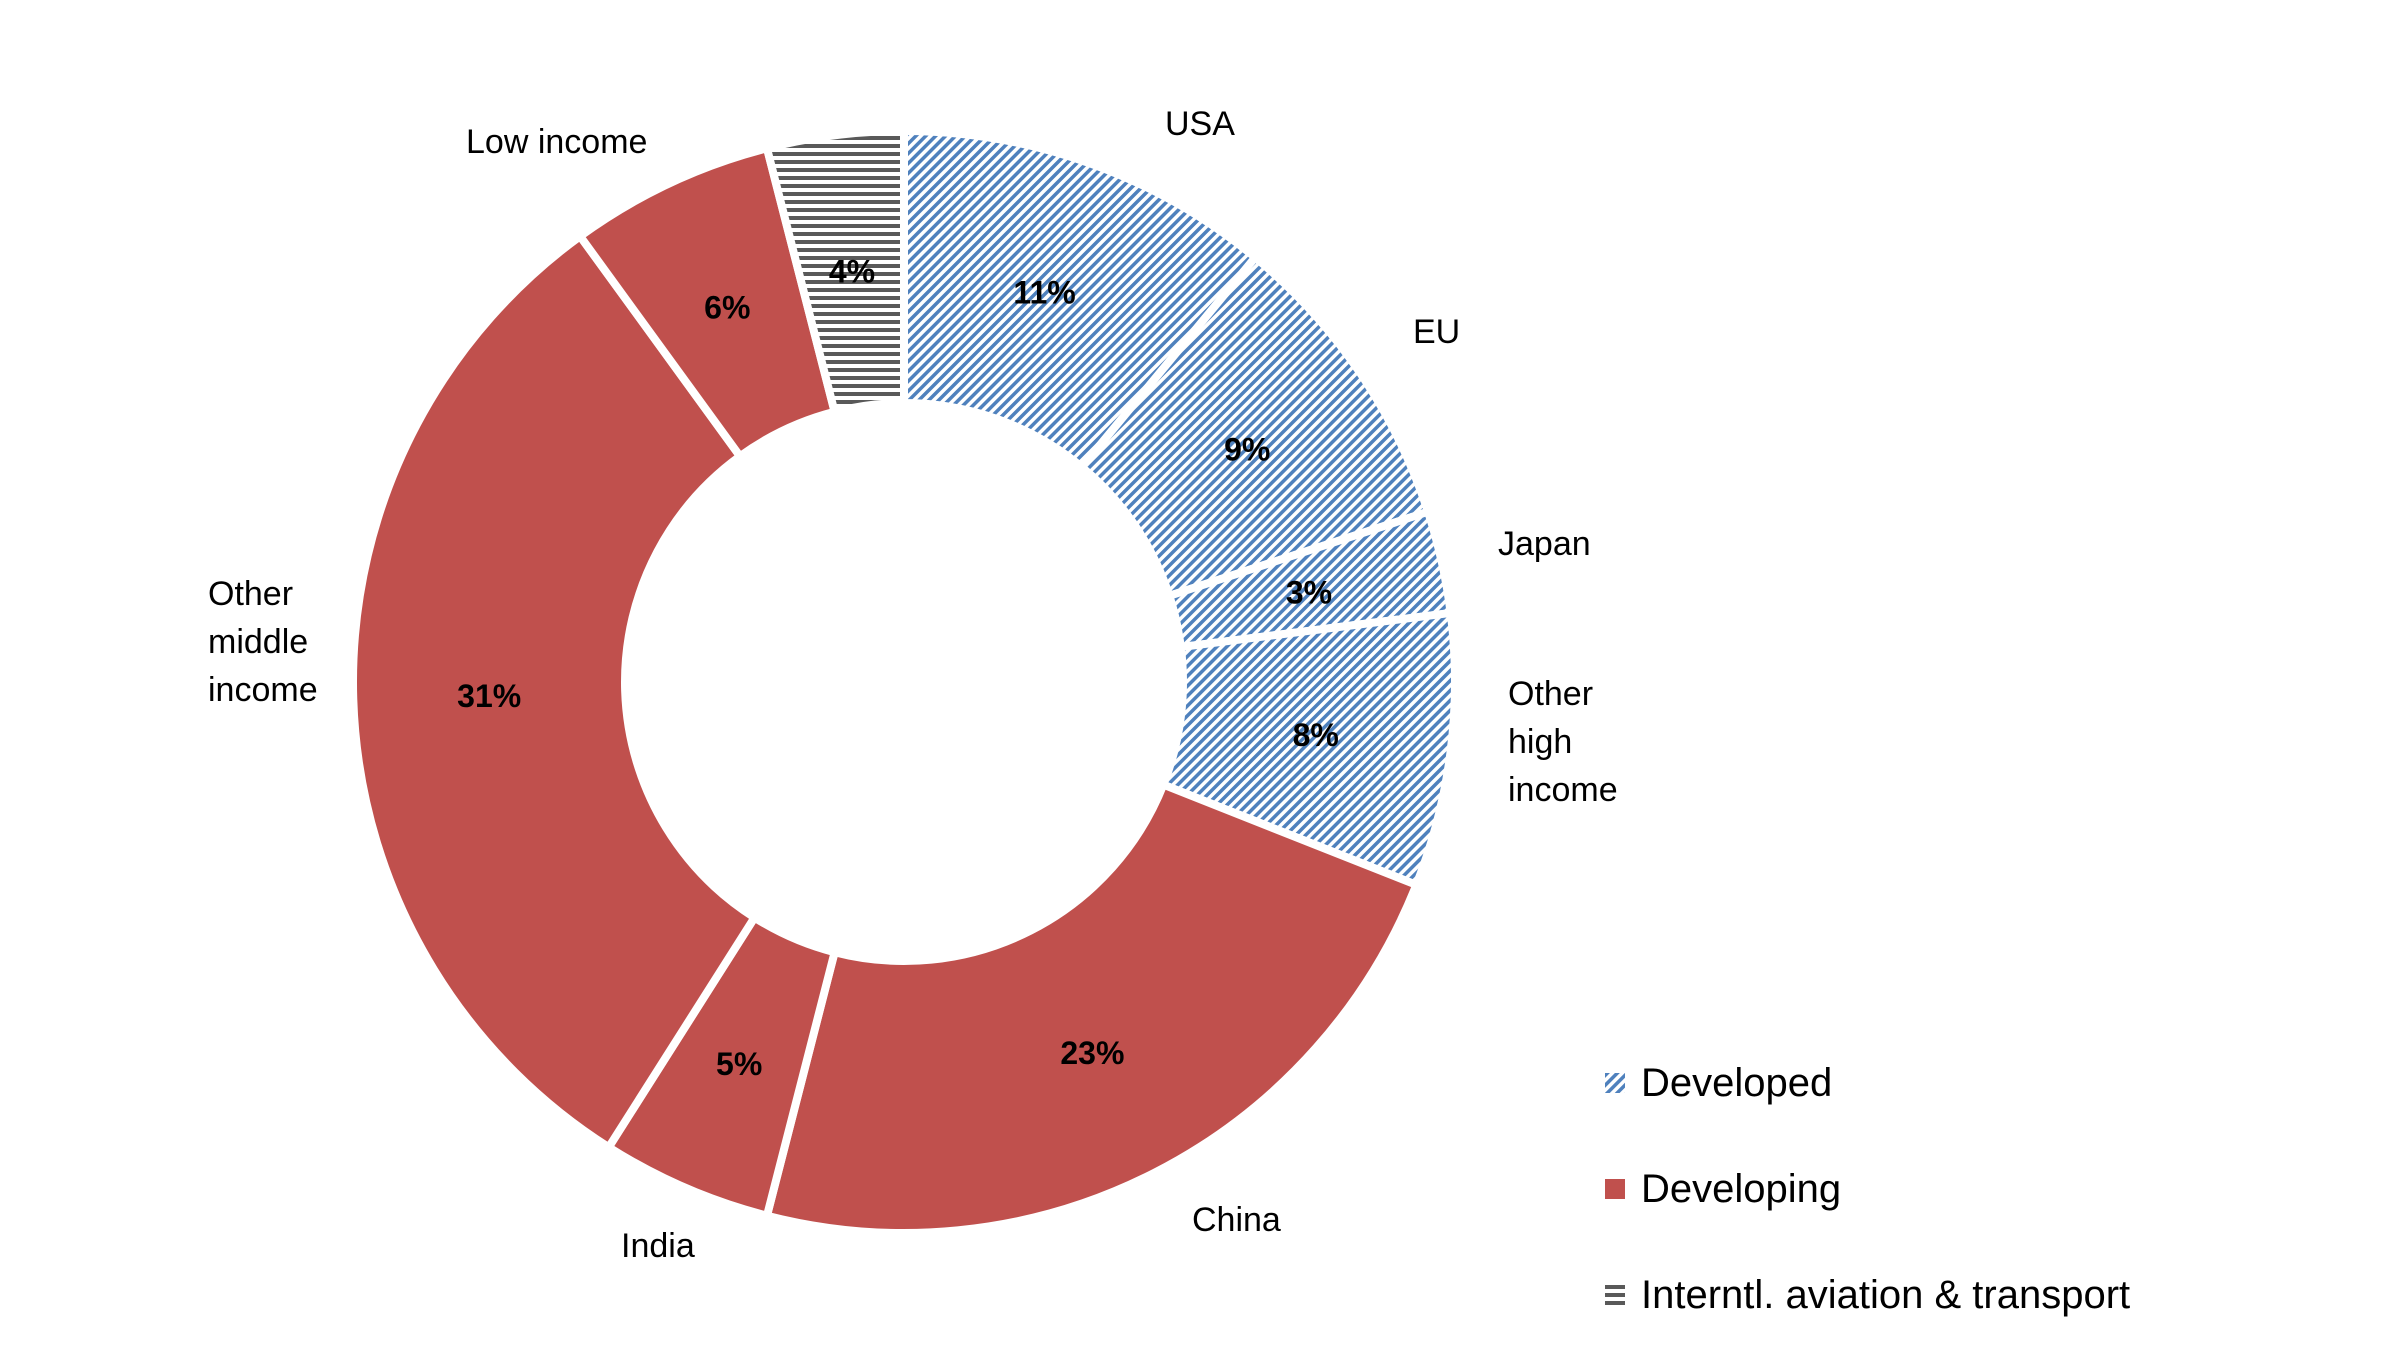  Describe the element at coordinates (557, 142) in the screenshot. I see `label-low-income: Low income` at that location.